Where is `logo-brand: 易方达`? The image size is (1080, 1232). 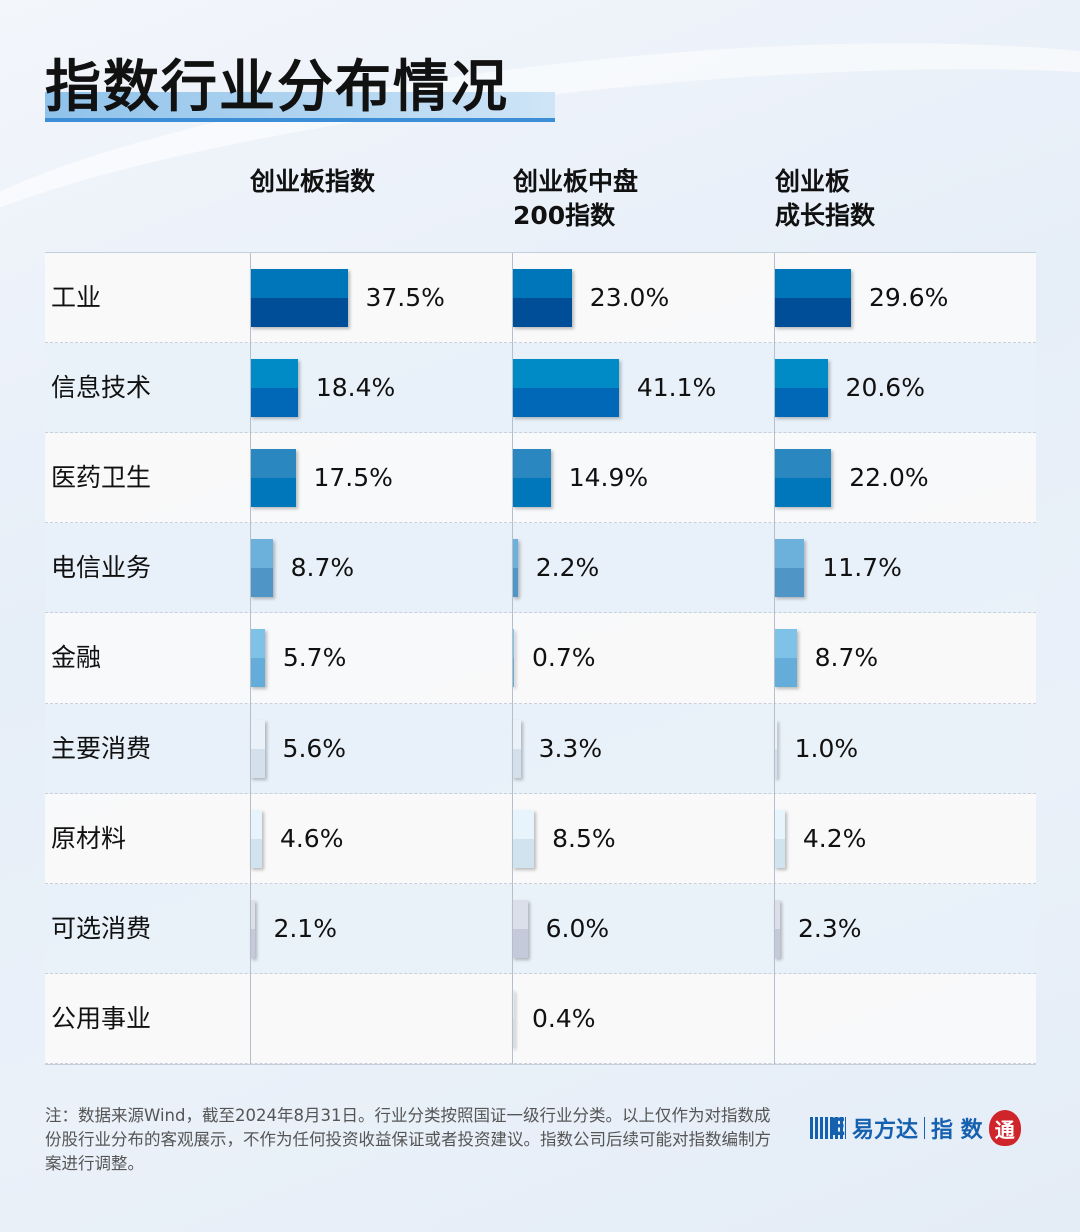 logo-brand: 易方达 is located at coordinates (885, 1130).